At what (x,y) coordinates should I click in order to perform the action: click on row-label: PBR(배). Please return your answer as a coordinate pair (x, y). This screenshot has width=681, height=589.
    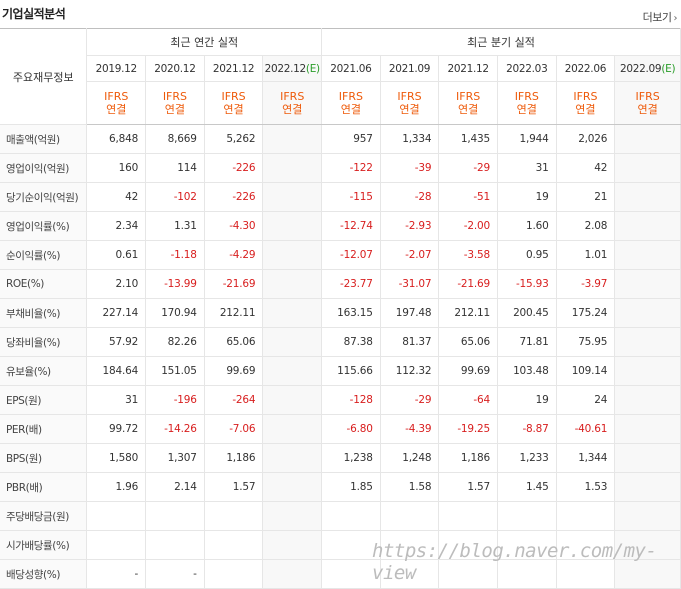
    Looking at the image, I should click on (44, 487).